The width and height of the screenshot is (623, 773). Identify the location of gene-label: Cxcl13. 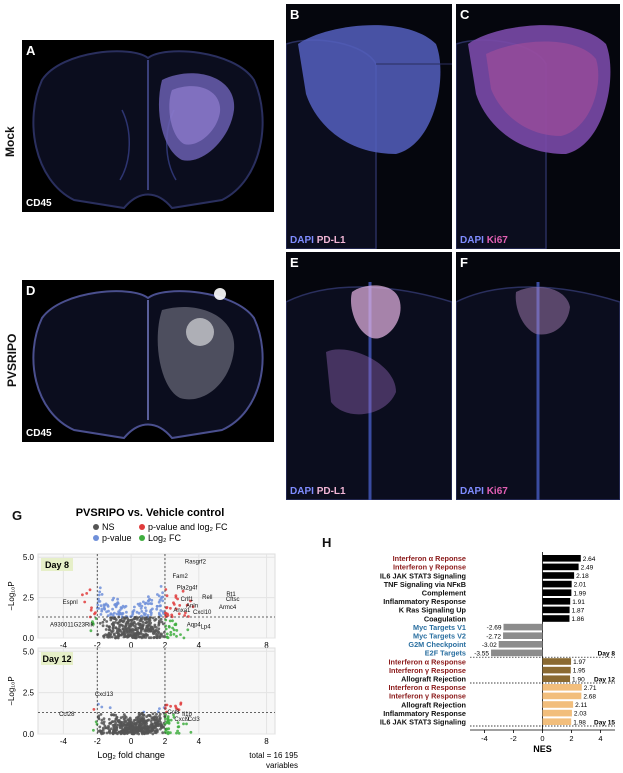
(104, 695).